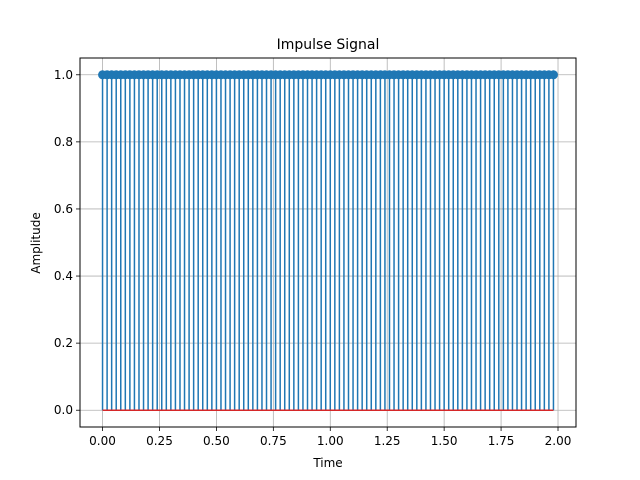  What do you see at coordinates (273, 441) in the screenshot?
I see `x-tick-label-3: 0.75` at bounding box center [273, 441].